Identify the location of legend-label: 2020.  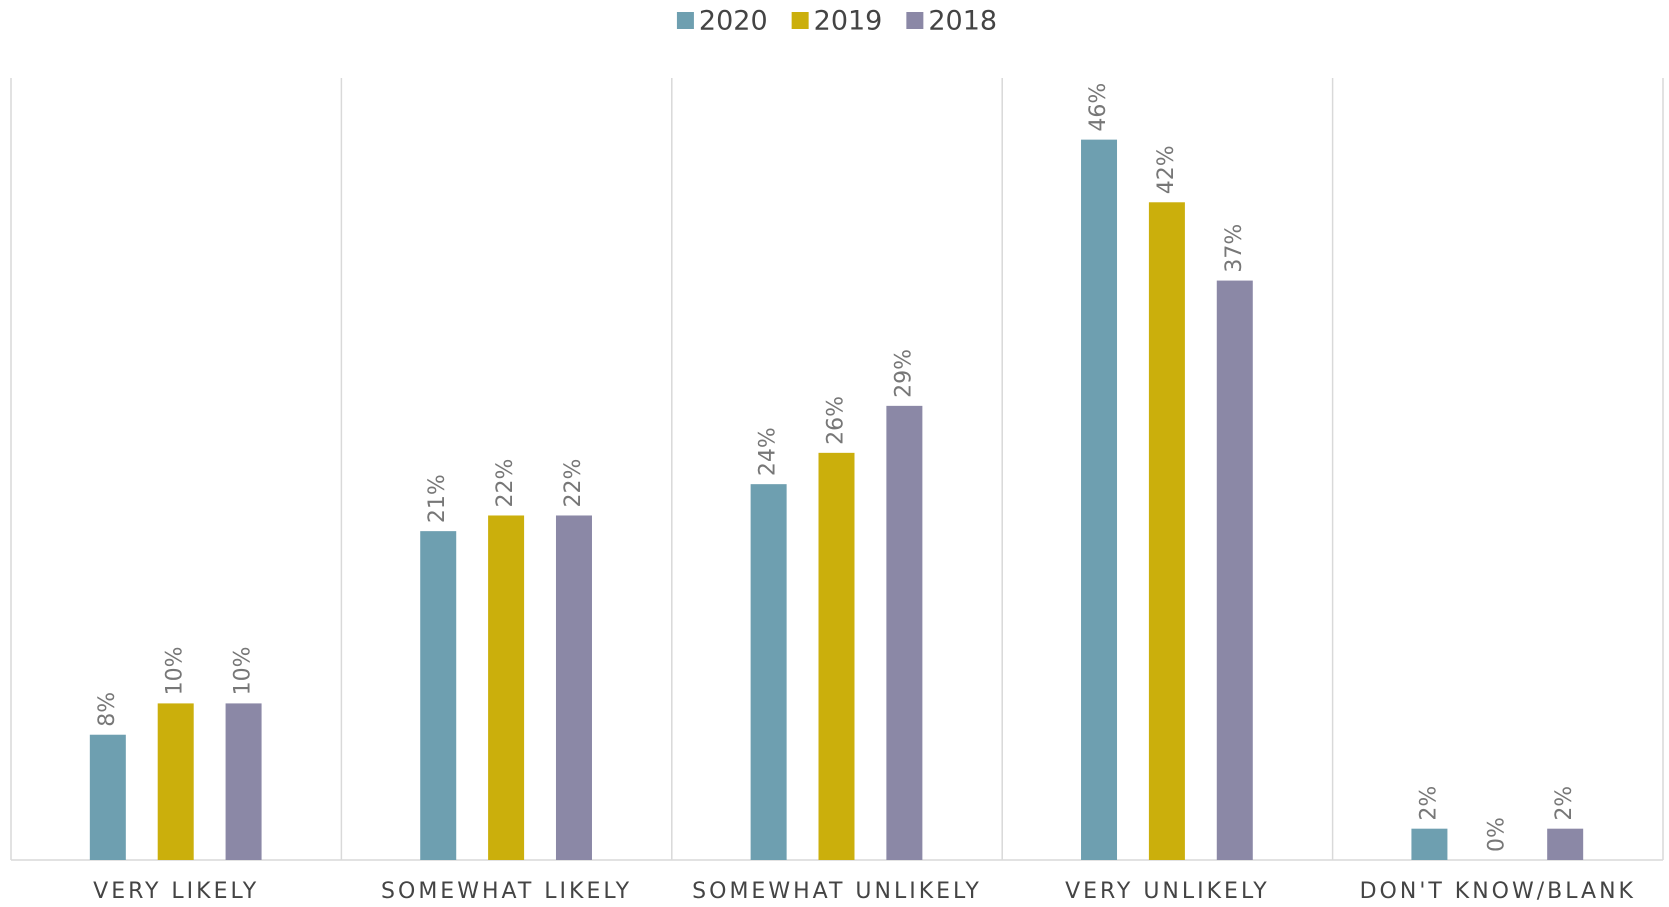
(733, 21).